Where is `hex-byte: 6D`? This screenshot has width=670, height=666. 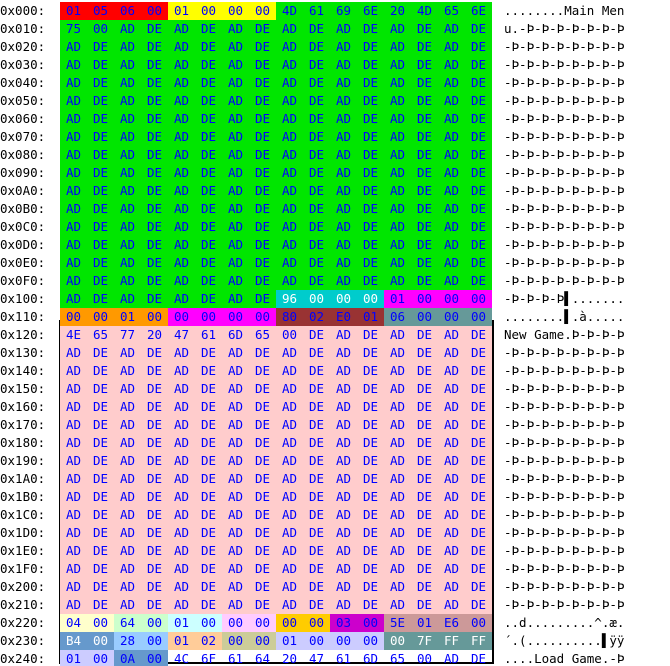
hex-byte: 6D is located at coordinates (235, 335).